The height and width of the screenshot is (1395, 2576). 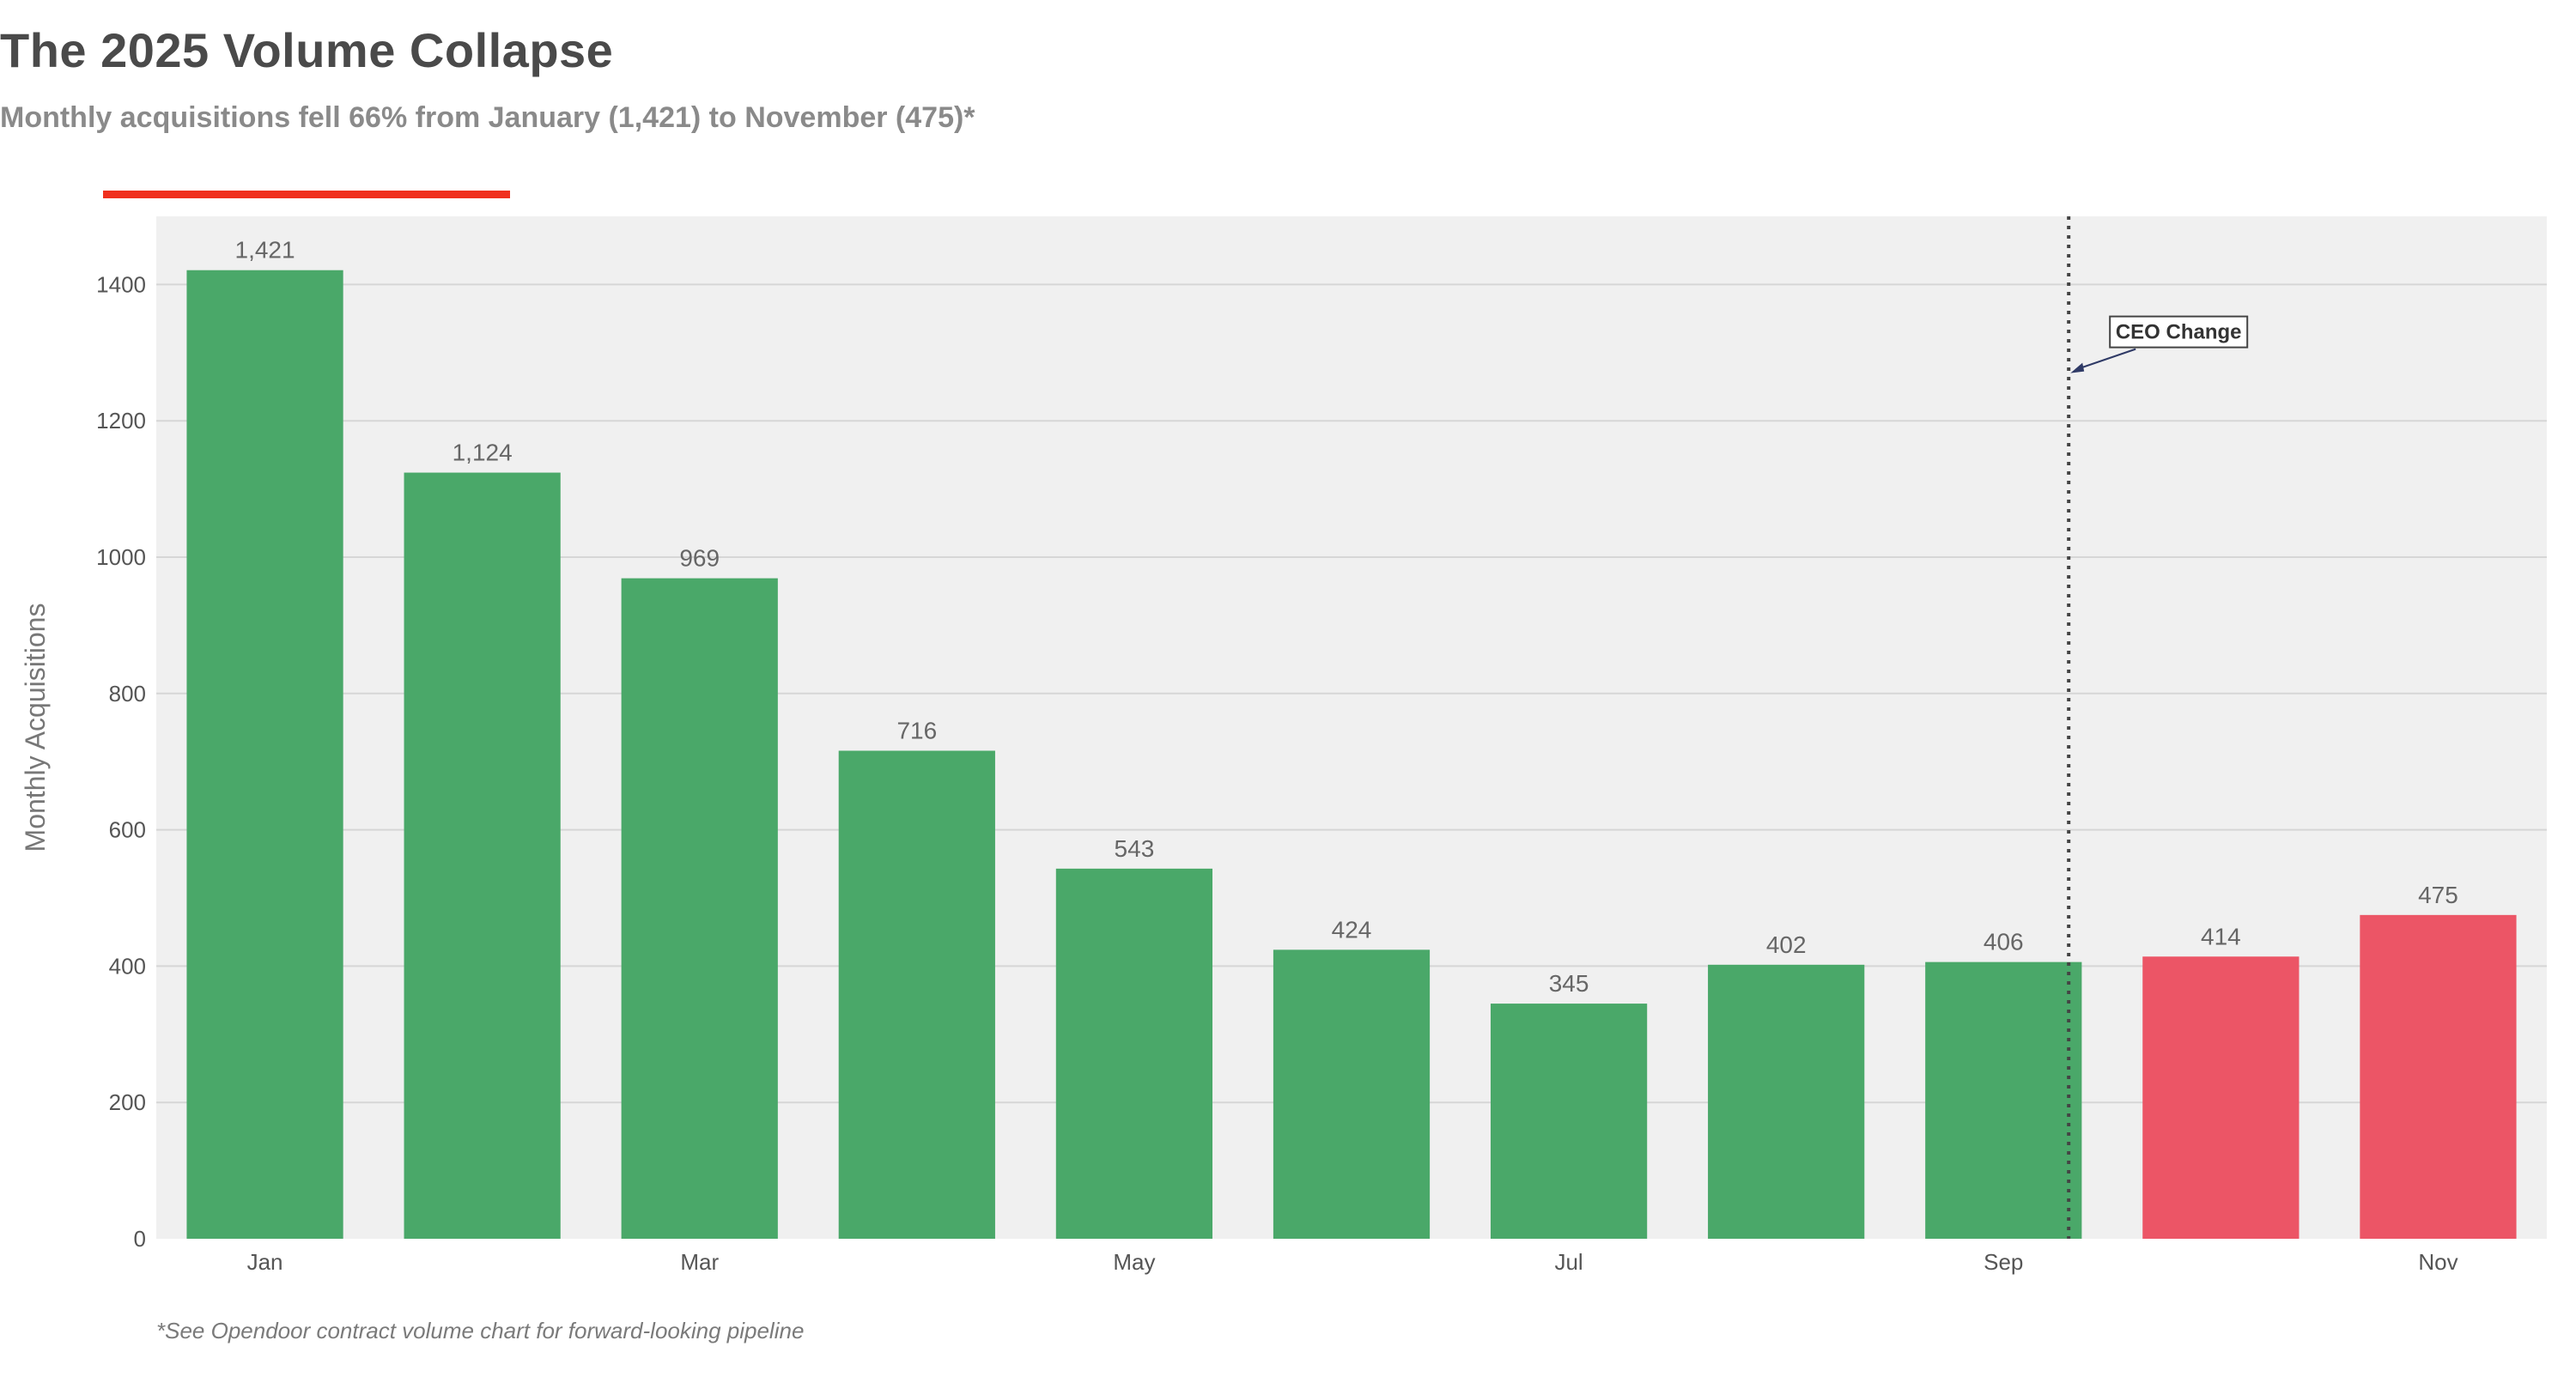 What do you see at coordinates (2004, 1100) in the screenshot?
I see `bar-sep` at bounding box center [2004, 1100].